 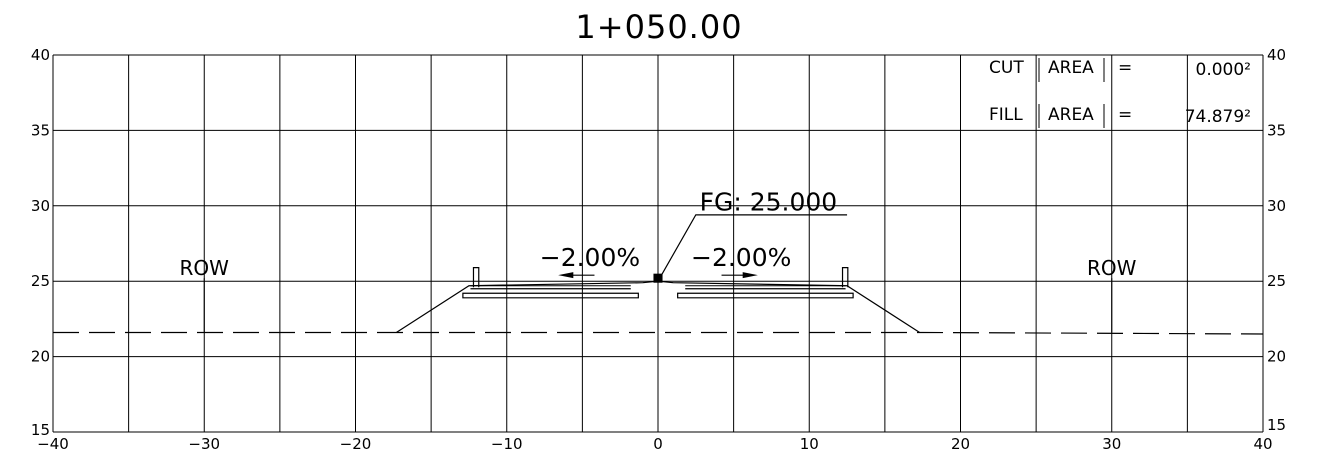 What do you see at coordinates (1111, 444) in the screenshot?
I see `x-tick-label: 30` at bounding box center [1111, 444].